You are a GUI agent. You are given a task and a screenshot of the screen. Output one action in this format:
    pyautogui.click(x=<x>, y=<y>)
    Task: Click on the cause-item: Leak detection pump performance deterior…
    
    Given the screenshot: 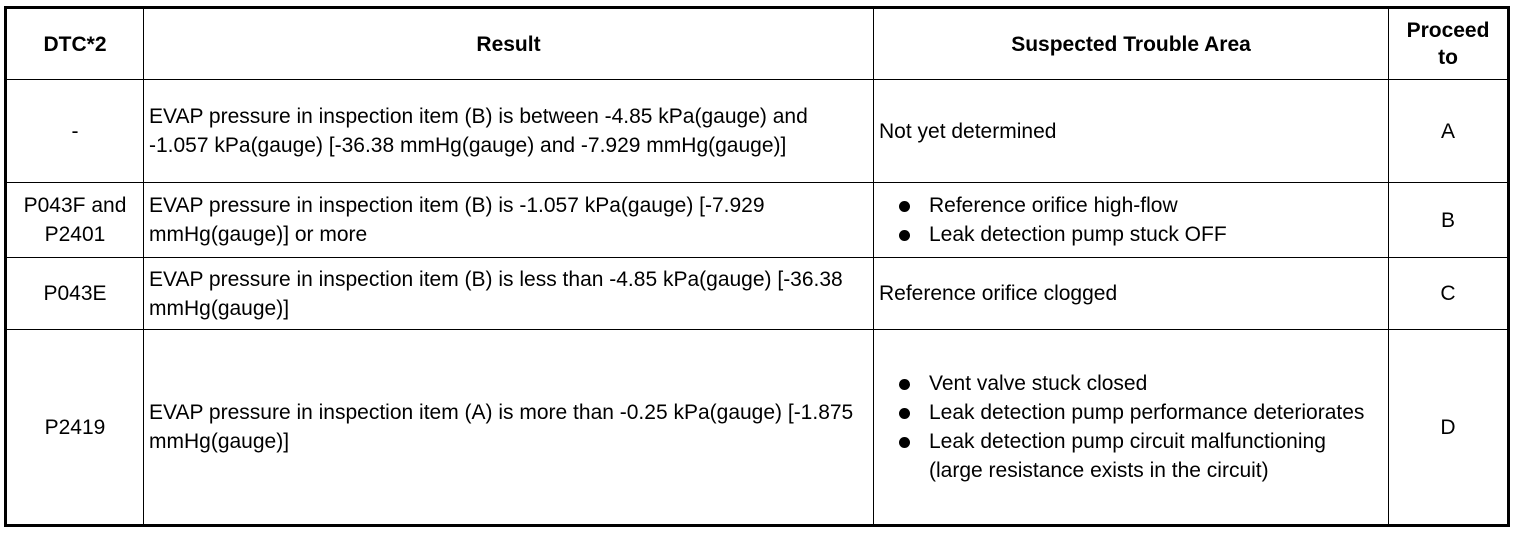 What is the action you would take?
    pyautogui.click(x=1141, y=412)
    